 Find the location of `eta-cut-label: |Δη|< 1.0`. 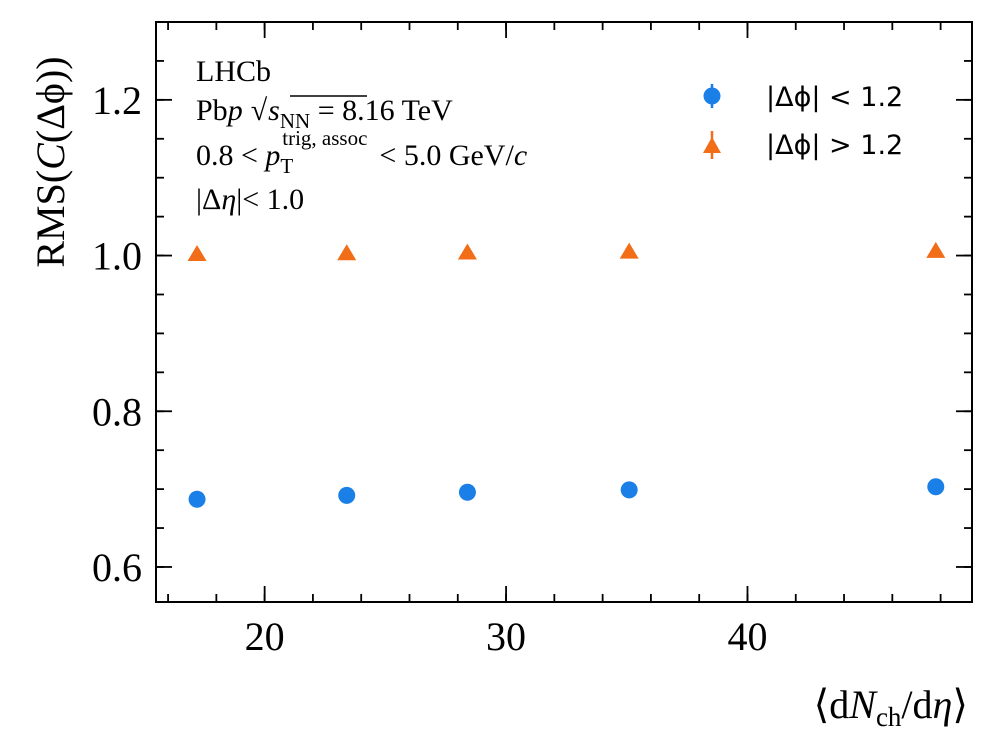

eta-cut-label: |Δη|< 1.0 is located at coordinates (250, 199).